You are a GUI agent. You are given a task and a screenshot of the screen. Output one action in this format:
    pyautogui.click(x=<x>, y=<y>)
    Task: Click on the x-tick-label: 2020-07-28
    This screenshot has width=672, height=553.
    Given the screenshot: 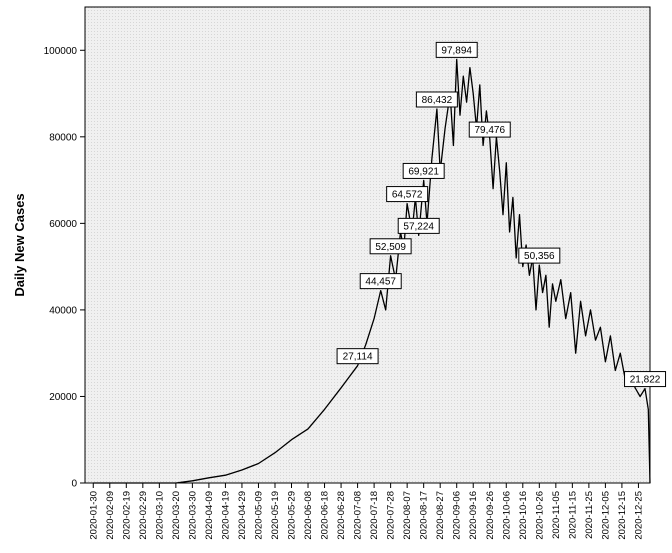 What is the action you would take?
    pyautogui.click(x=391, y=515)
    